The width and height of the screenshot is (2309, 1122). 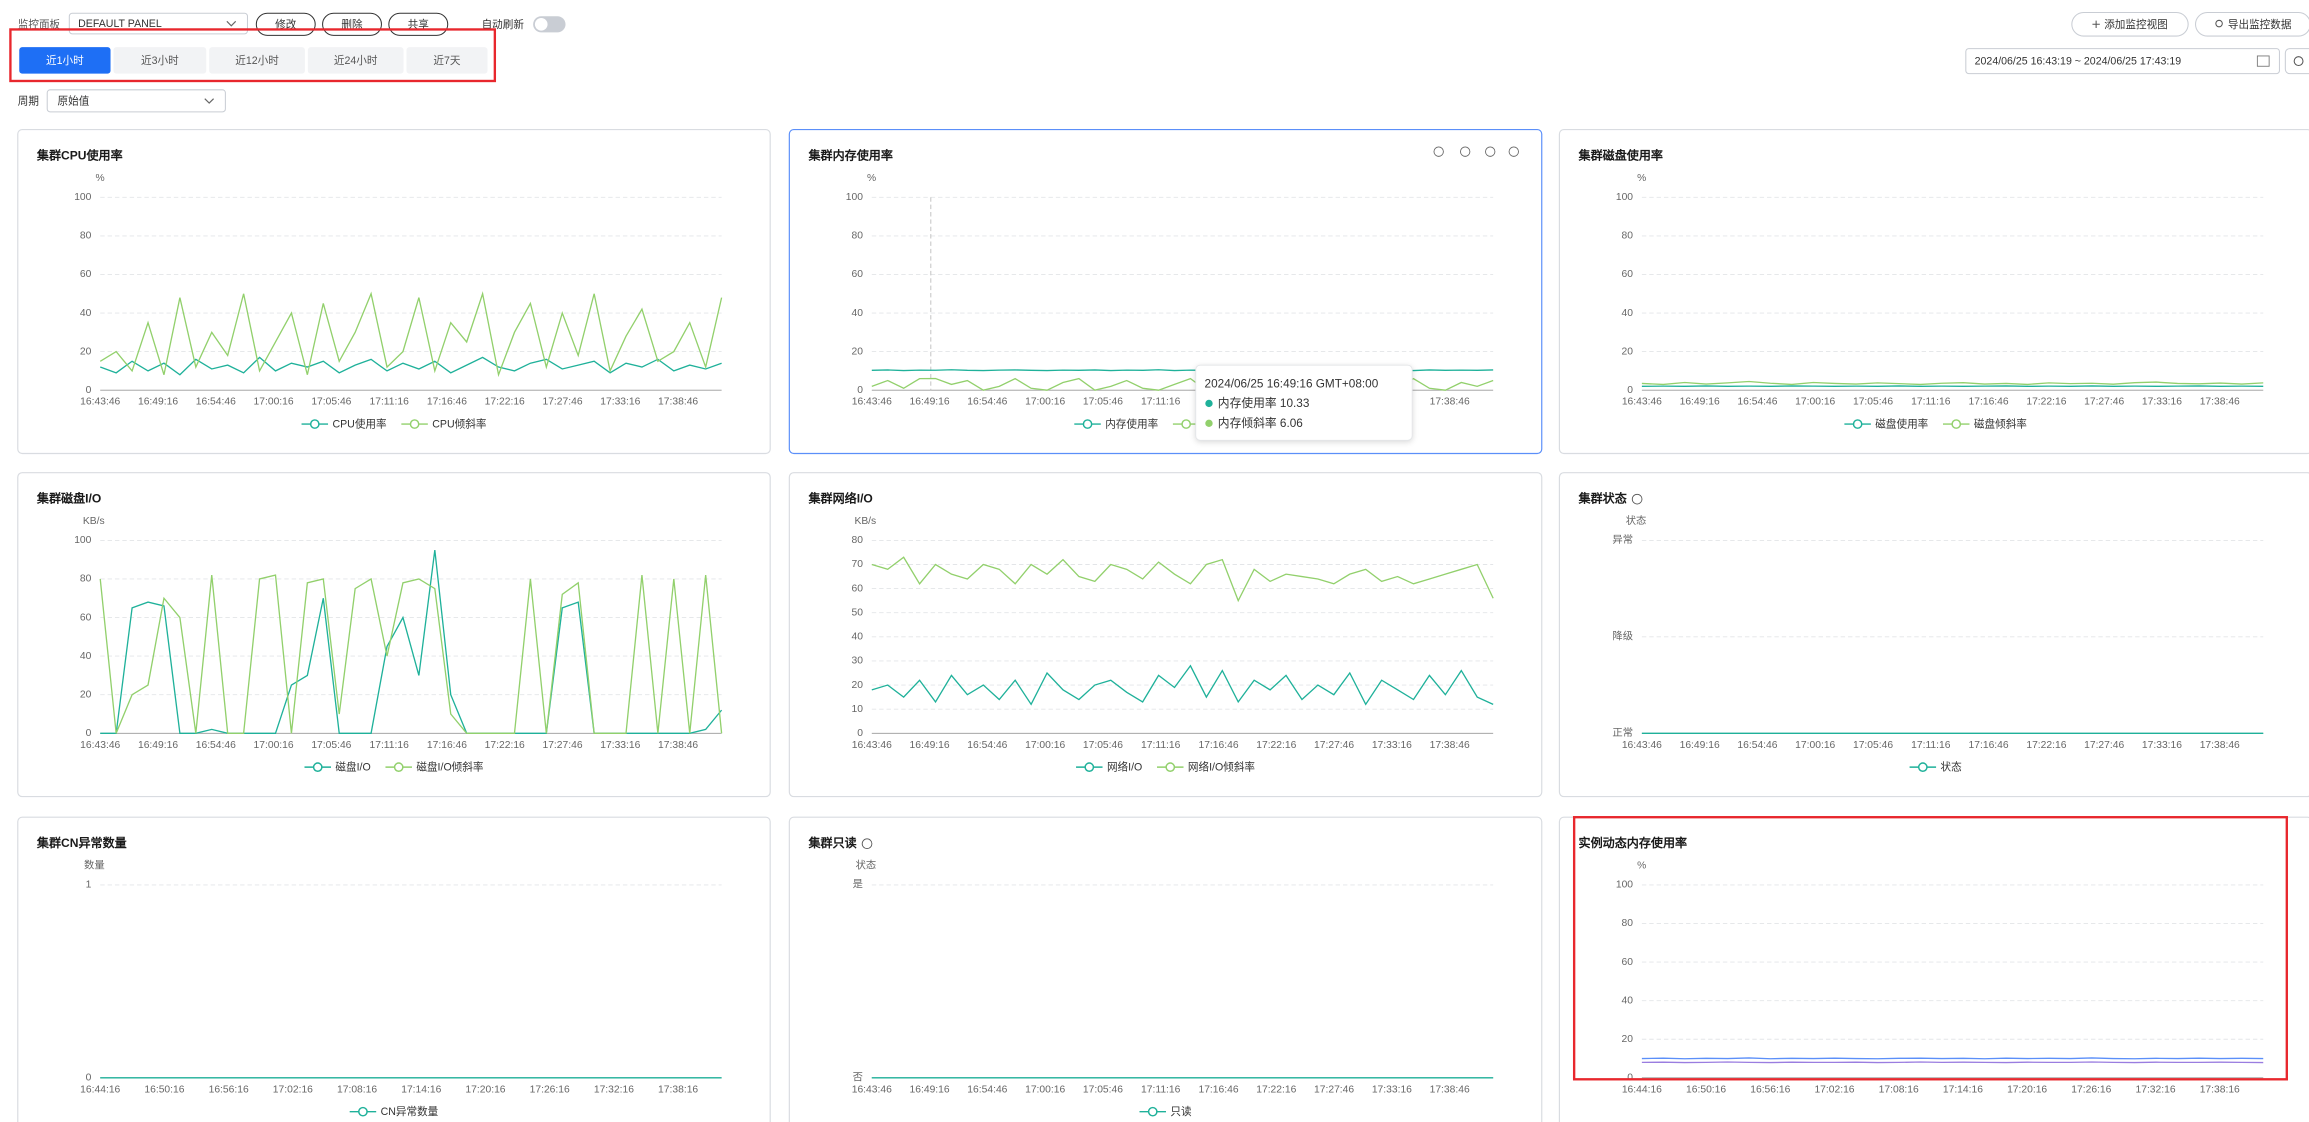 What do you see at coordinates (450, 767) in the screenshot?
I see `legend-label: 磁盘I/O倾斜率` at bounding box center [450, 767].